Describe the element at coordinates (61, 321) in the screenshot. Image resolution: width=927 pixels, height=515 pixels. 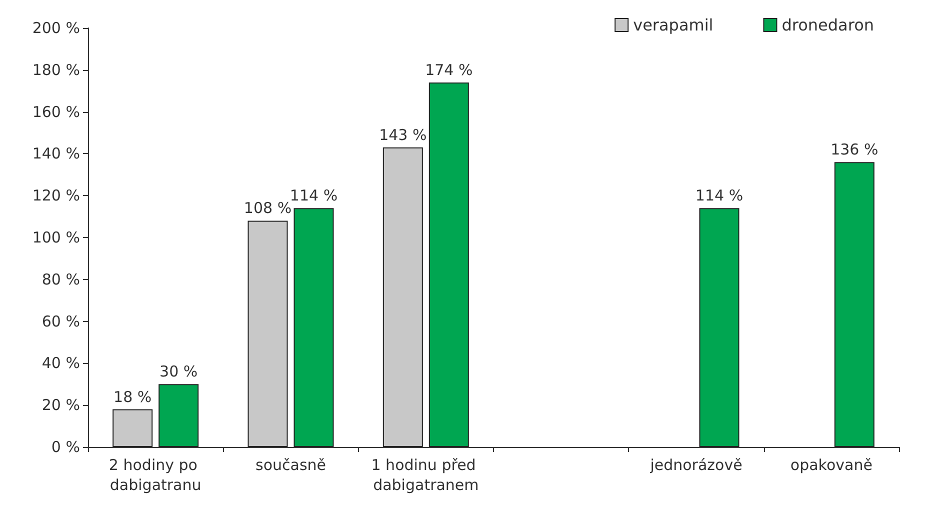
I see `y-tick-label: 60 %` at that location.